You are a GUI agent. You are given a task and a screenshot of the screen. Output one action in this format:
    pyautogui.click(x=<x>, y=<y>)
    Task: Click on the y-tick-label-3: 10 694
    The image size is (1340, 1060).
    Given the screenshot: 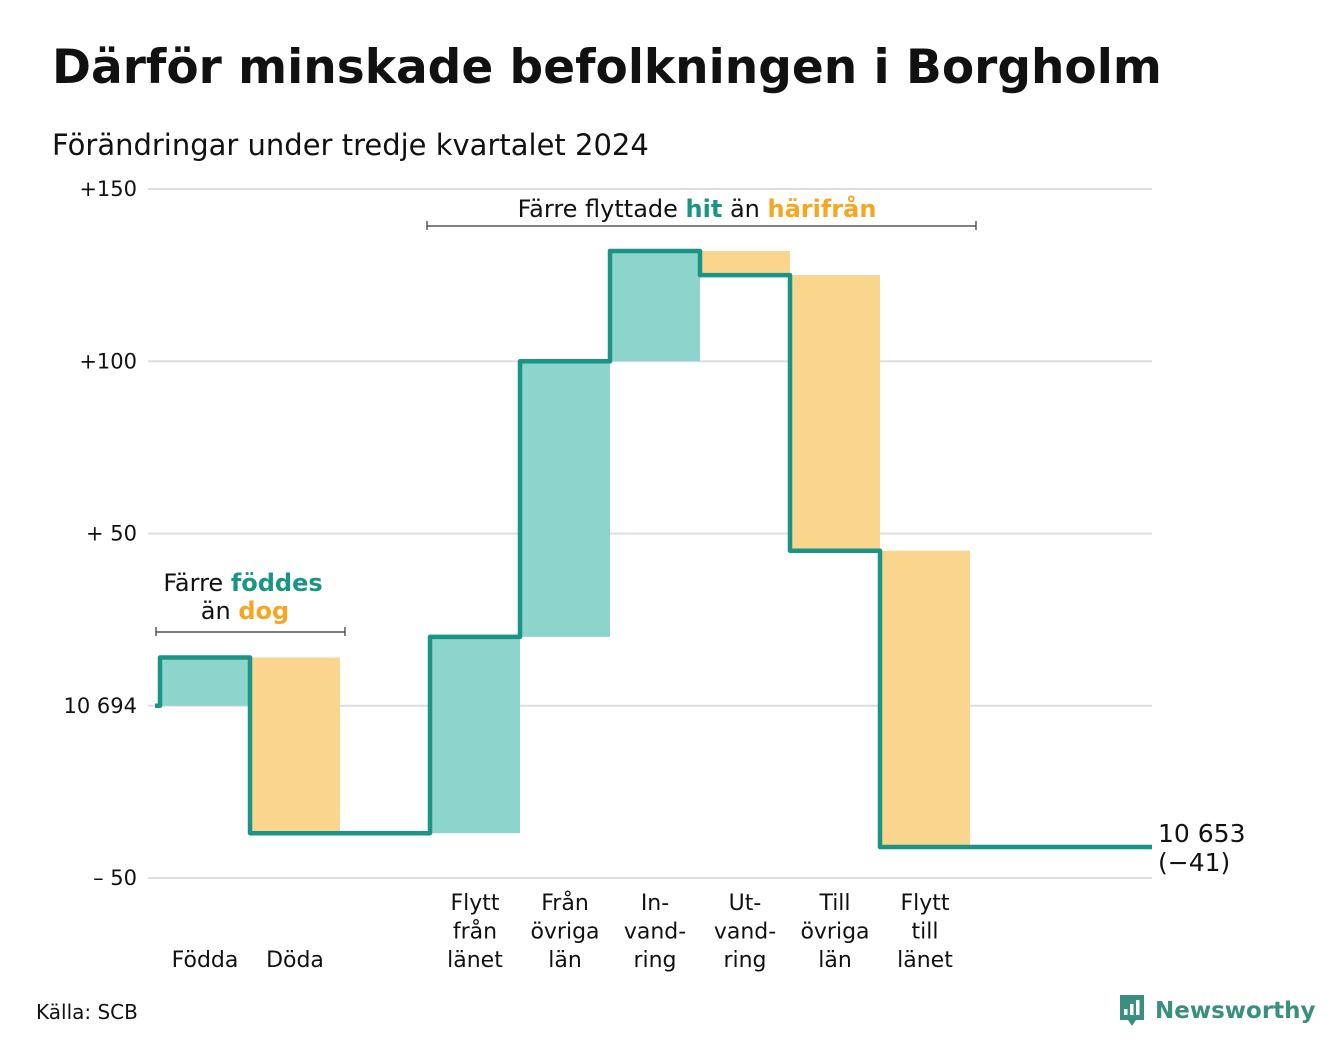 What is the action you would take?
    pyautogui.click(x=100, y=706)
    